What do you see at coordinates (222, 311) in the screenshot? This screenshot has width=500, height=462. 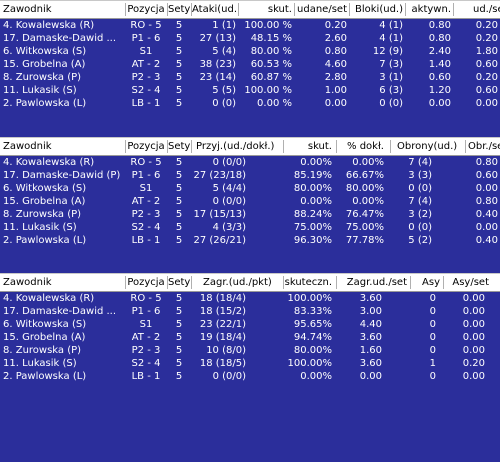 I see `serves-value: 18 (15/2)` at bounding box center [222, 311].